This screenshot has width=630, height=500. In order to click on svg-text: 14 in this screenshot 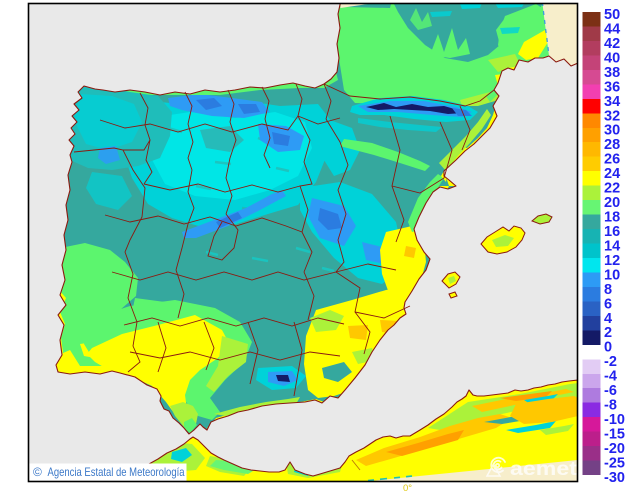, I will do `click(612, 247)`.